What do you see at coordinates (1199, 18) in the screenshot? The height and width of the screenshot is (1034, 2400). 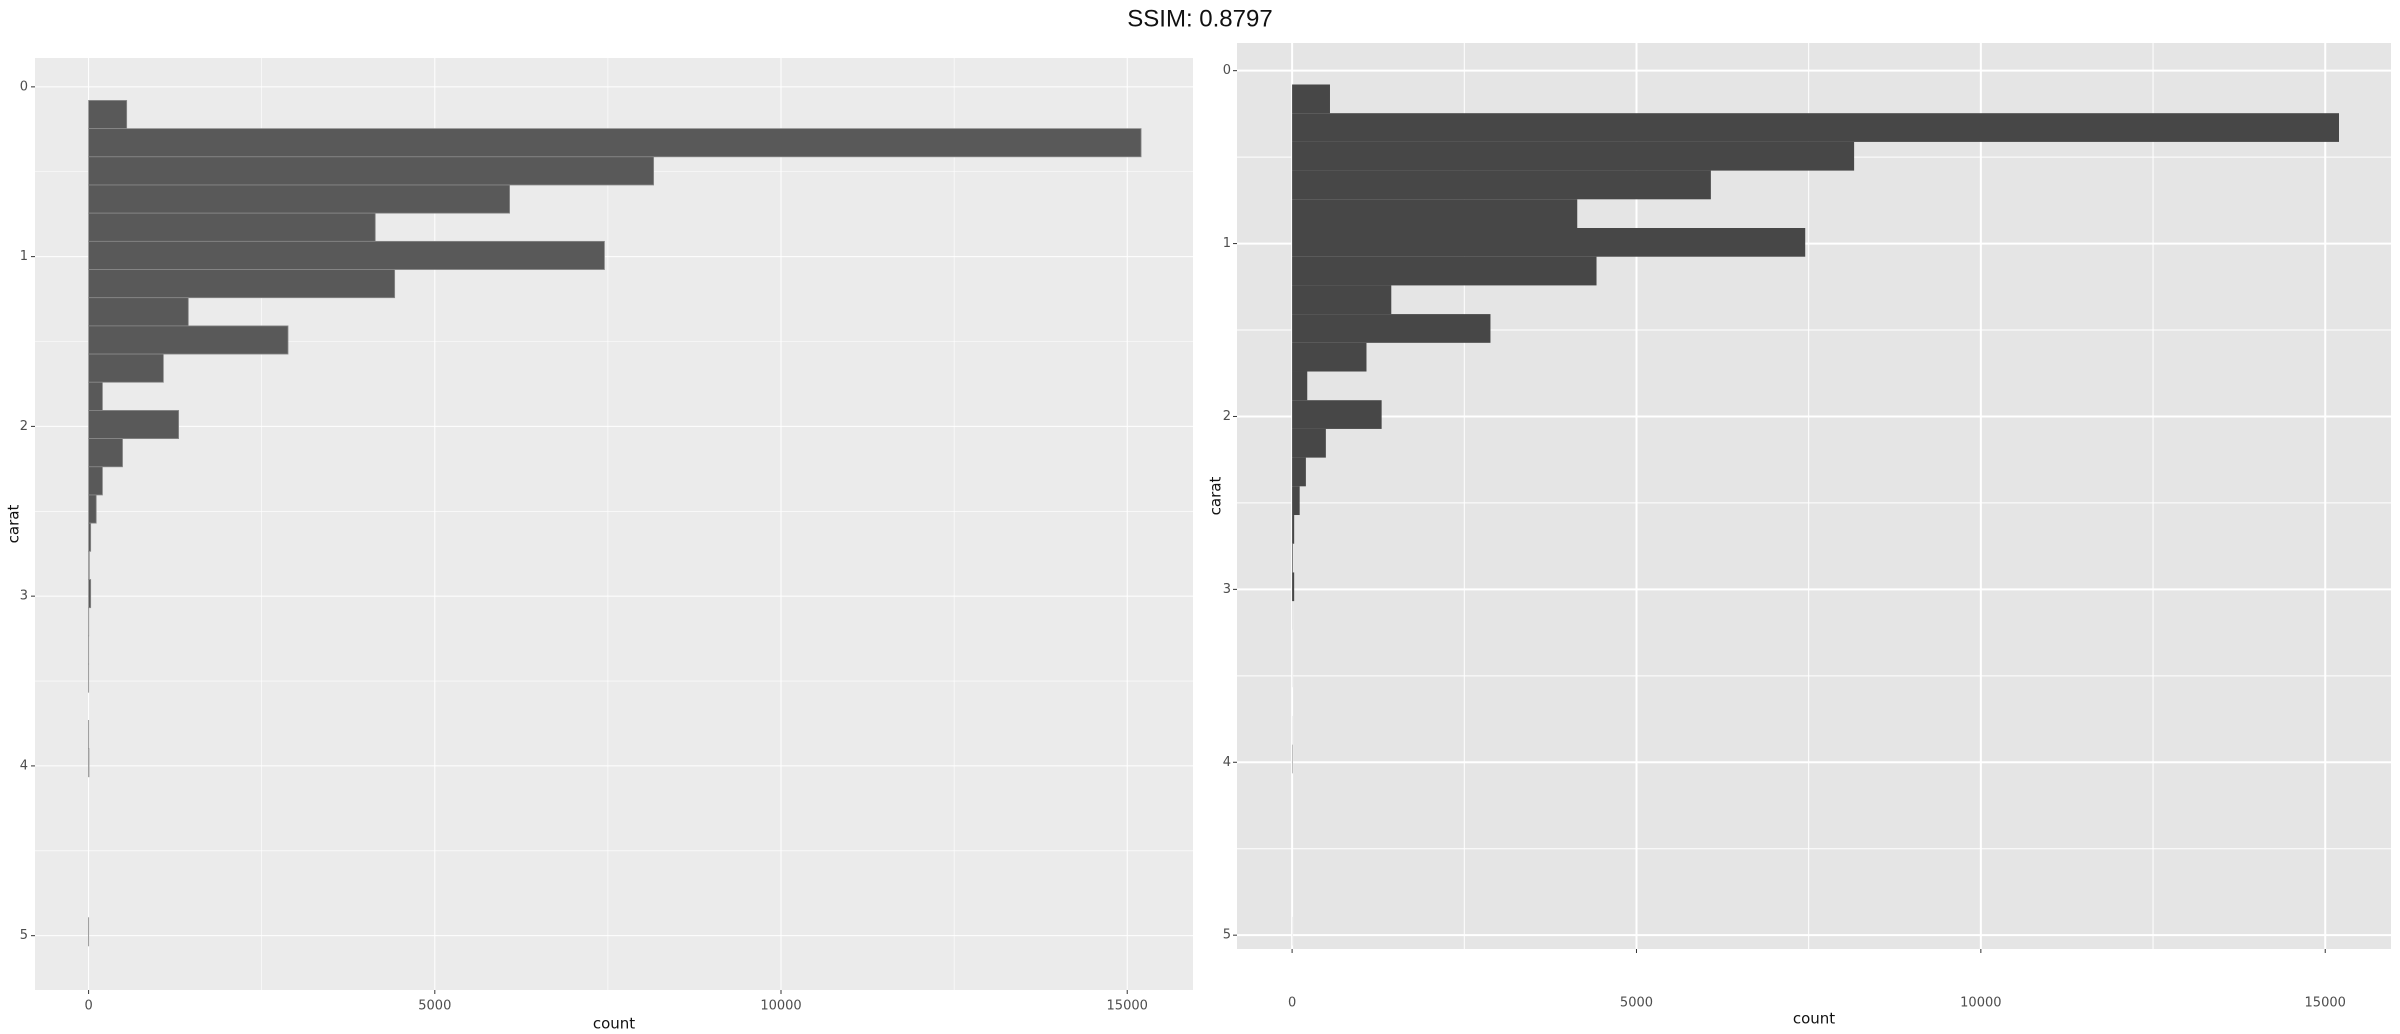 I see `page-title: SSIM: 0.8797` at bounding box center [1199, 18].